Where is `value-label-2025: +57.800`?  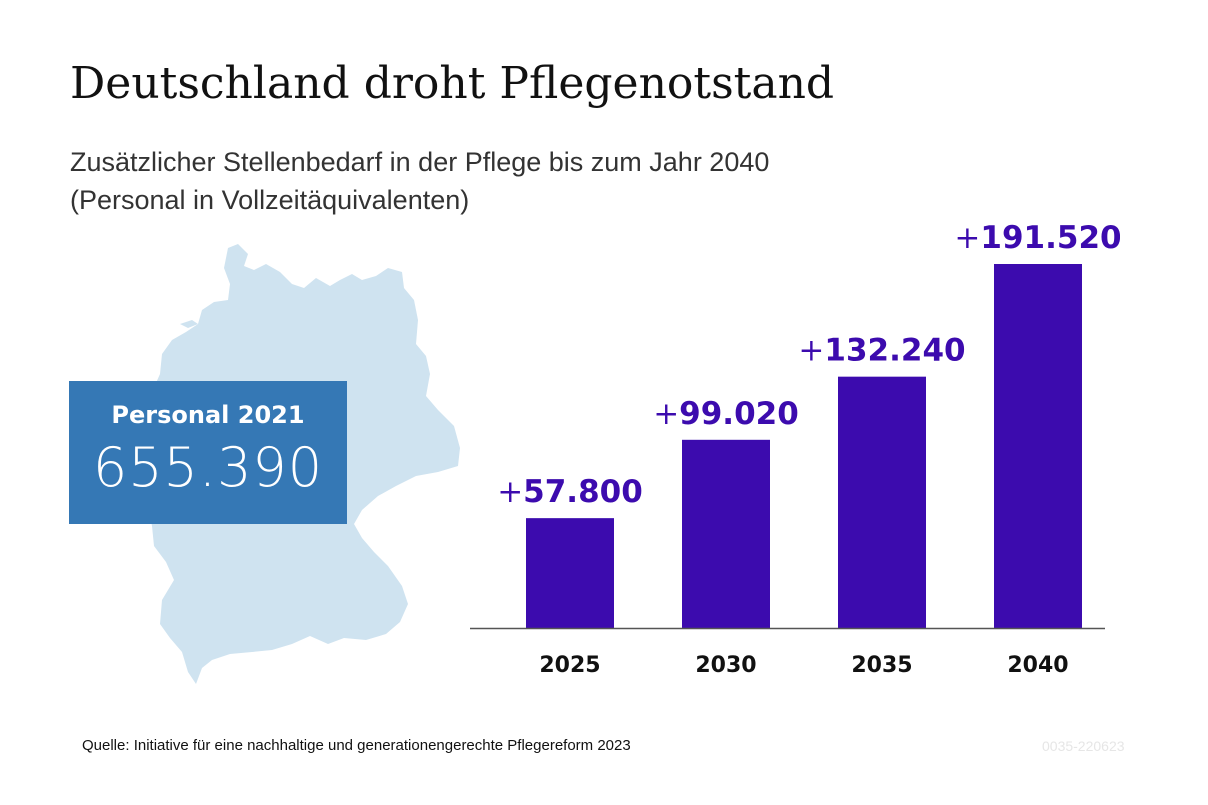
value-label-2025: +57.800 is located at coordinates (570, 492).